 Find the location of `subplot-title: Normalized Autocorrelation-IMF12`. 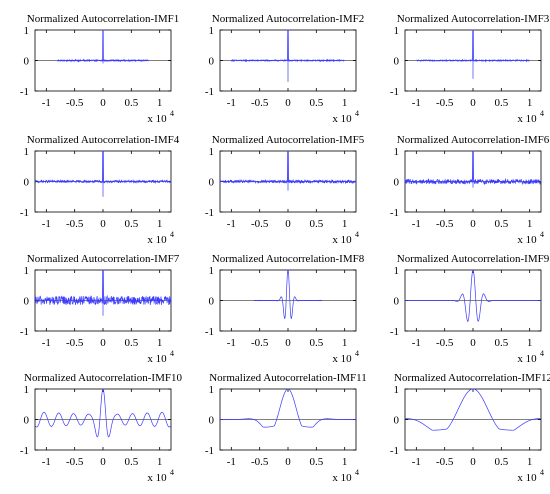

subplot-title: Normalized Autocorrelation-IMF12 is located at coordinates (472, 378).